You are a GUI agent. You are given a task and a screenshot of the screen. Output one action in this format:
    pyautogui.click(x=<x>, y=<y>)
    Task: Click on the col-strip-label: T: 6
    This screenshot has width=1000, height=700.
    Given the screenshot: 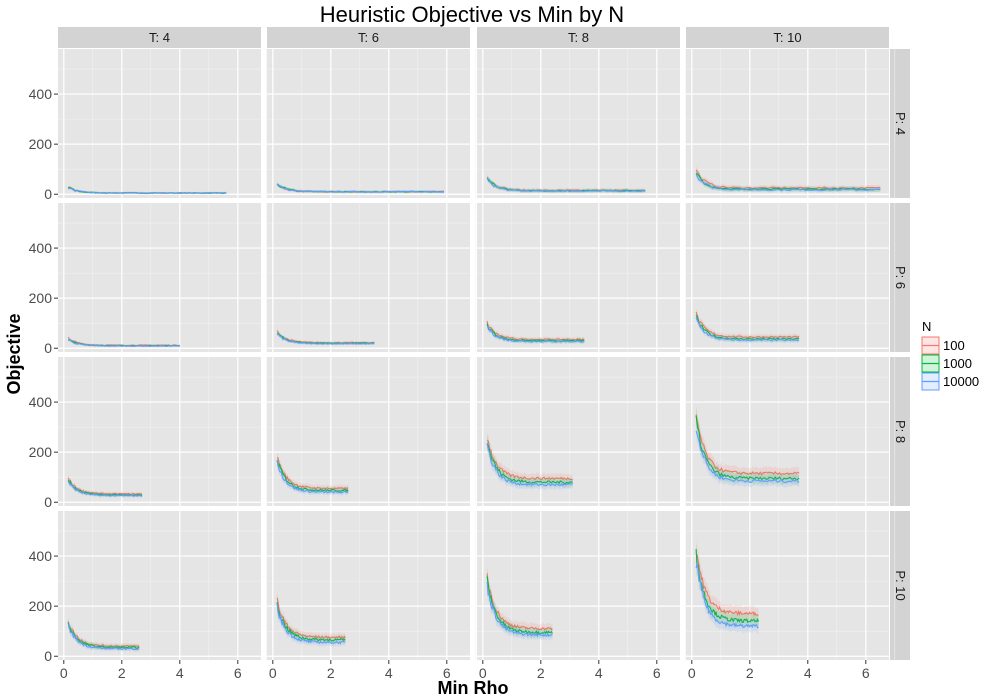 What is the action you would take?
    pyautogui.click(x=368, y=37)
    